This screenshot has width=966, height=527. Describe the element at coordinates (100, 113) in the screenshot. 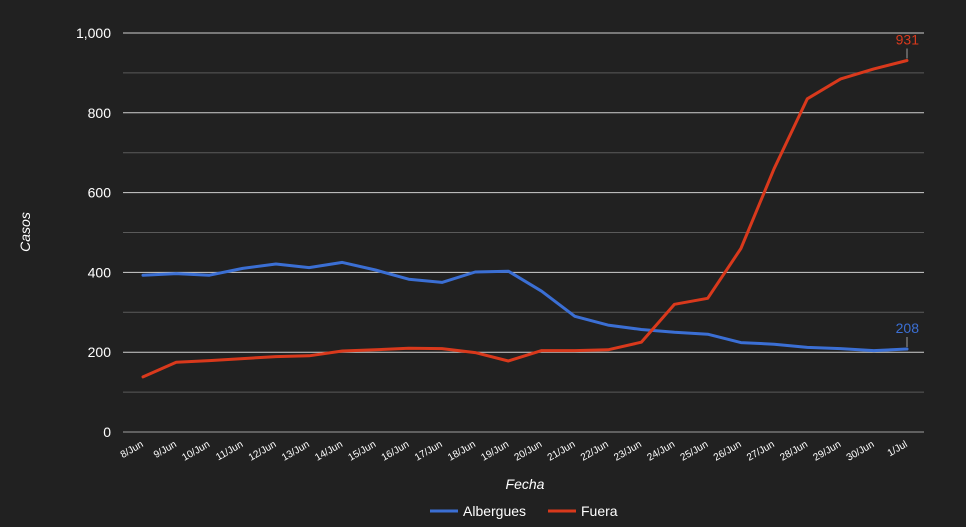

I see `y-tick-label: 800` at that location.